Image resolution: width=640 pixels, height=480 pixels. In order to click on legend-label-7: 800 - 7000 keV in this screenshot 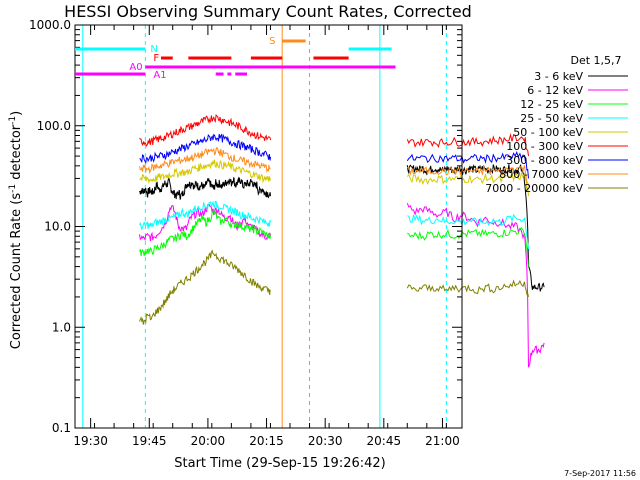, I will do `click(541, 174)`.